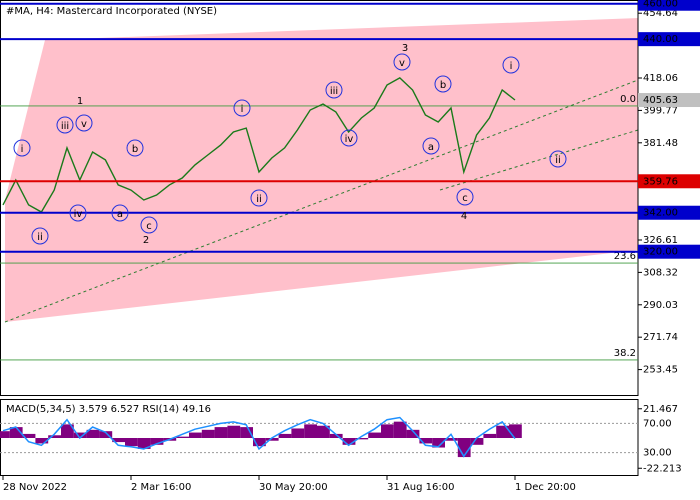 The width and height of the screenshot is (700, 500). What do you see at coordinates (161, 487) in the screenshot?
I see `x-tick-label: 2 Mar 16:00` at bounding box center [161, 487].